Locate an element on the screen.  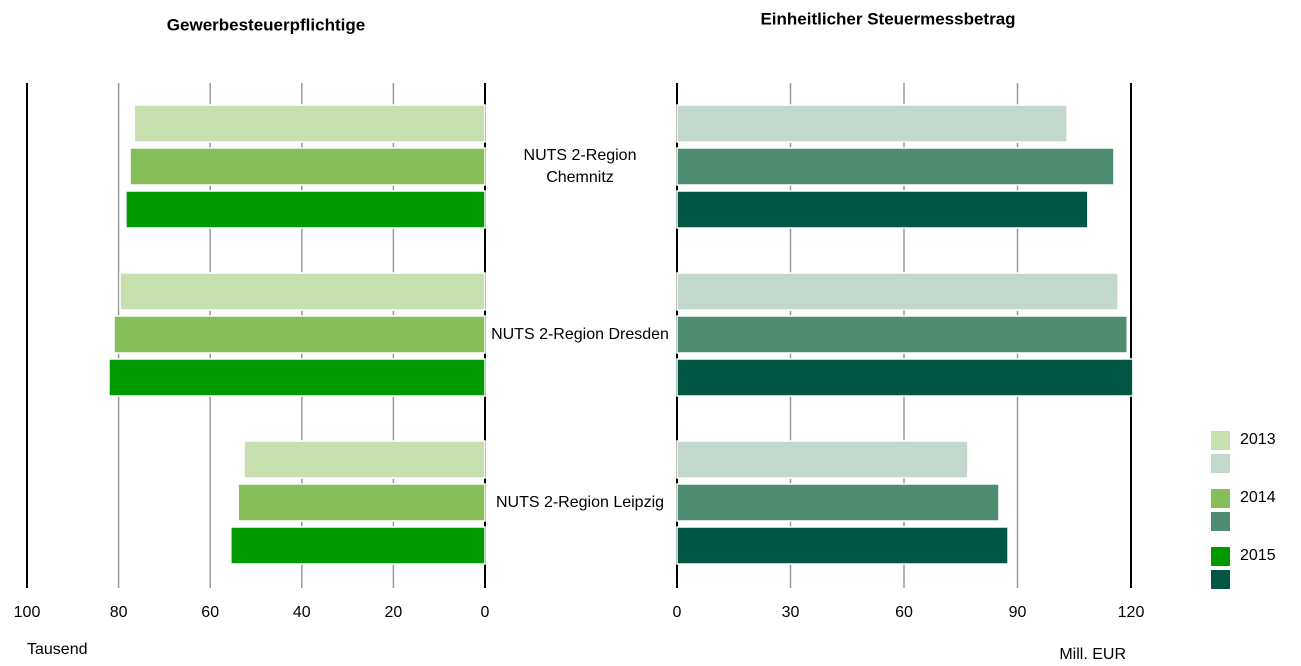
category-label: NUTS 2-Region Dresden is located at coordinates (580, 334).